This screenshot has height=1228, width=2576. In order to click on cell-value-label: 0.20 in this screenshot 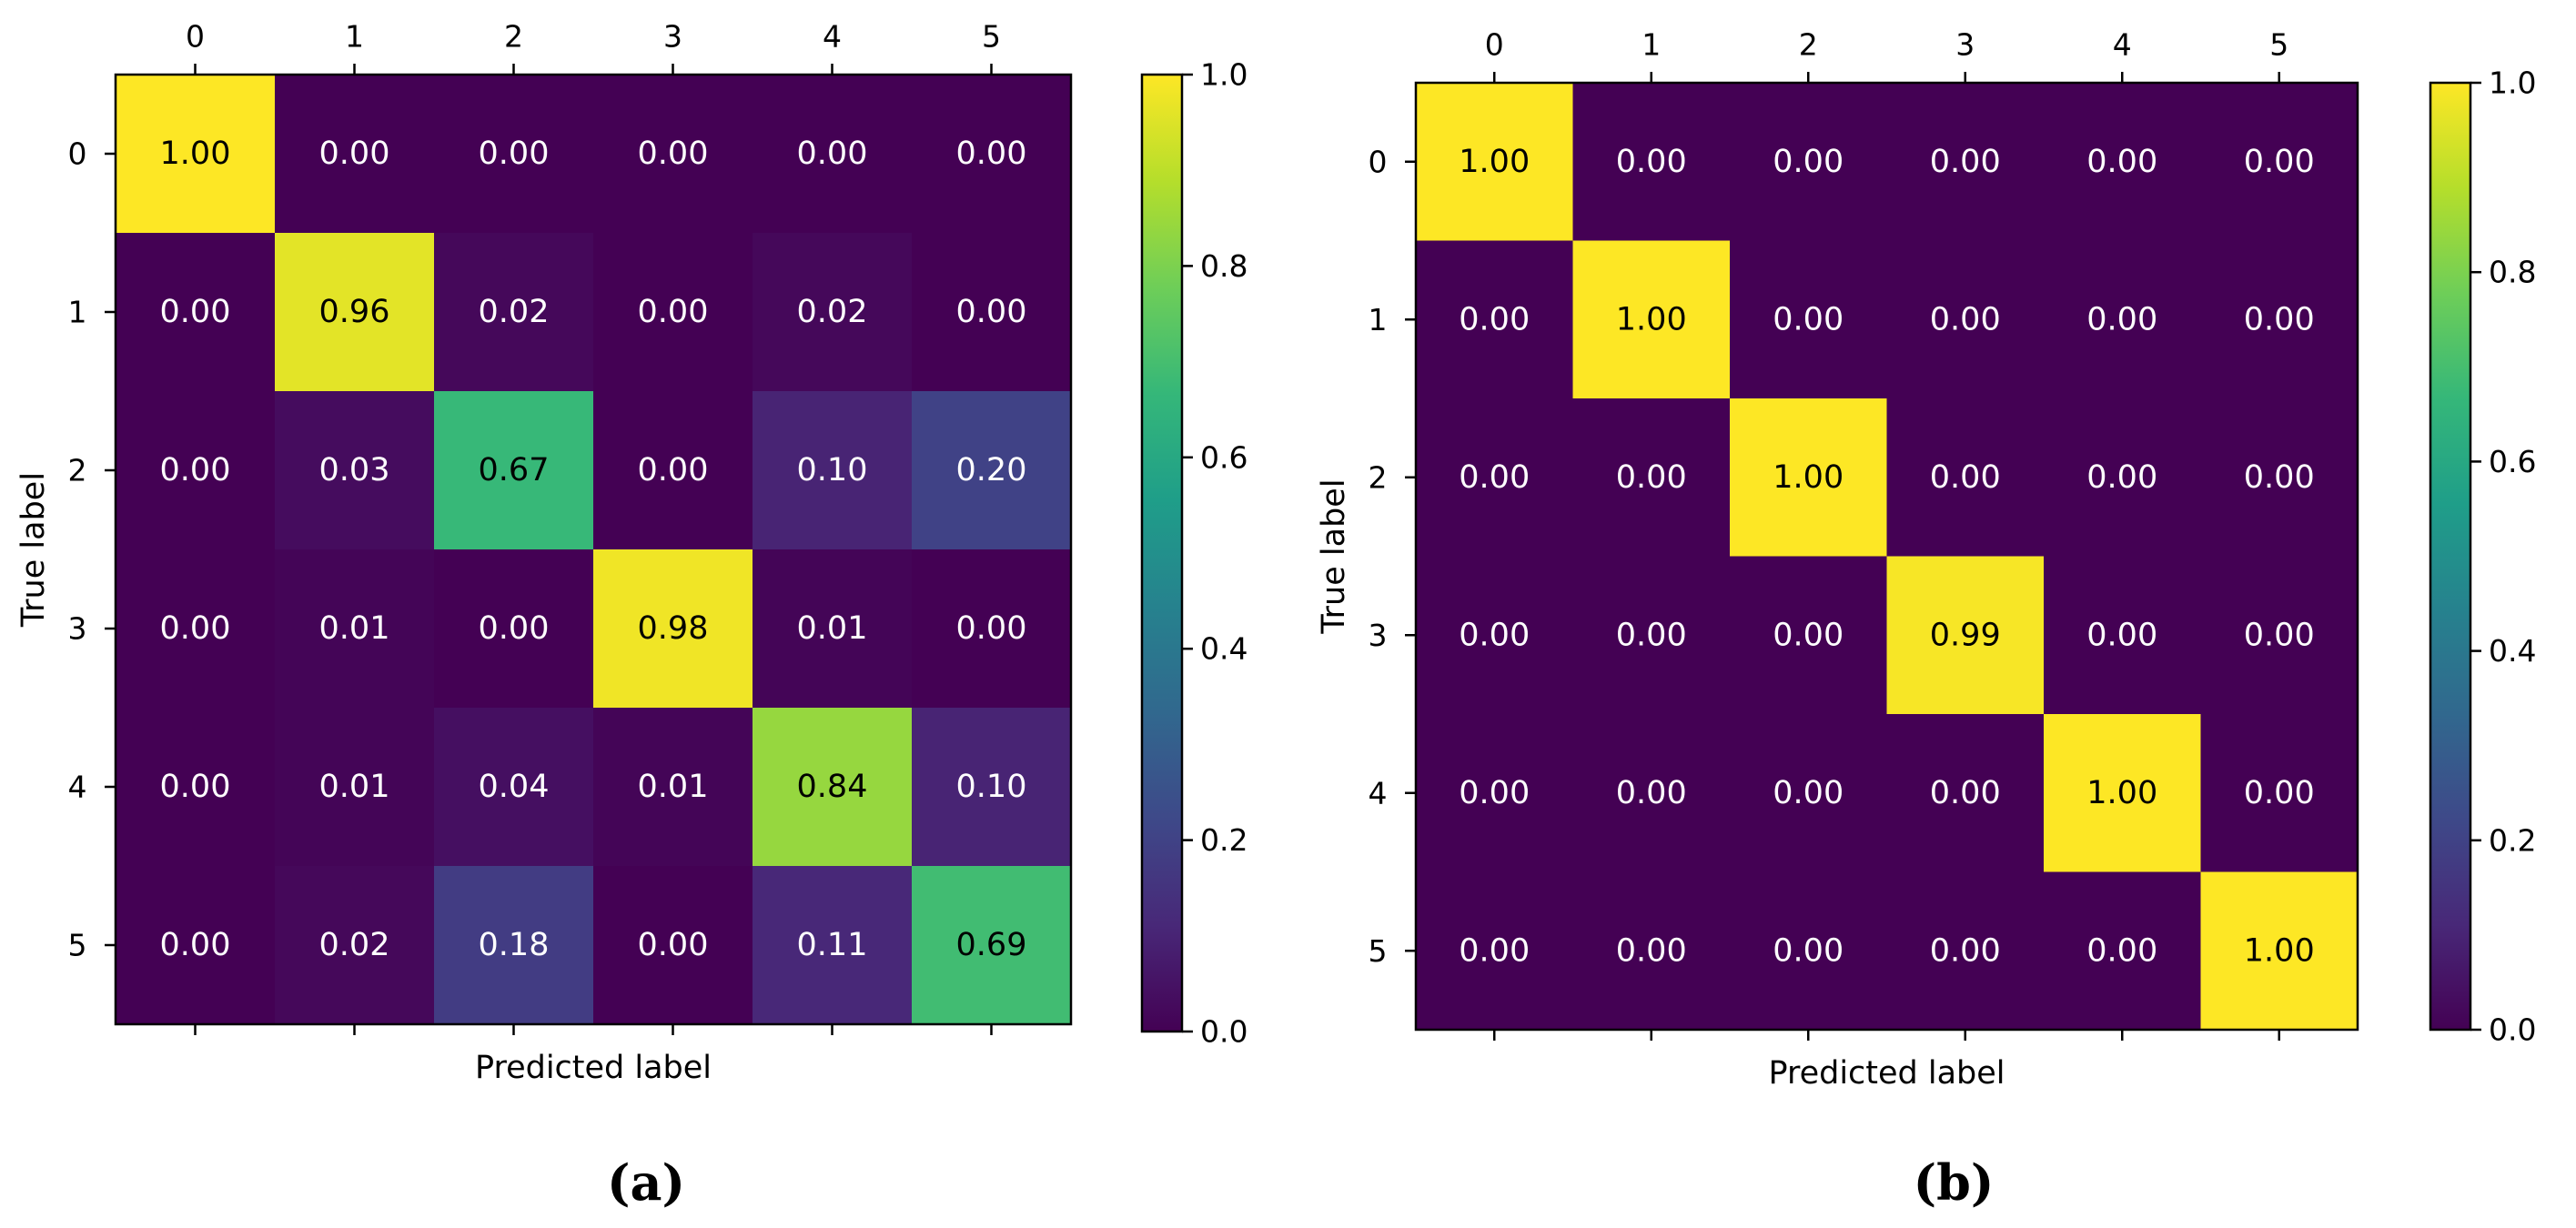, I will do `click(992, 470)`.